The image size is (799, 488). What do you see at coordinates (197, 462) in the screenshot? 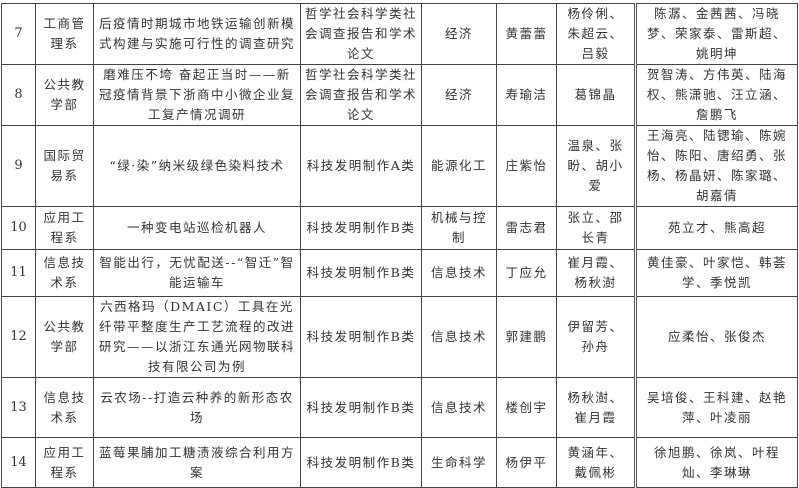
I see `project-title-cell: 蓝莓果脯加工糖渍液综合利用方案` at bounding box center [197, 462].